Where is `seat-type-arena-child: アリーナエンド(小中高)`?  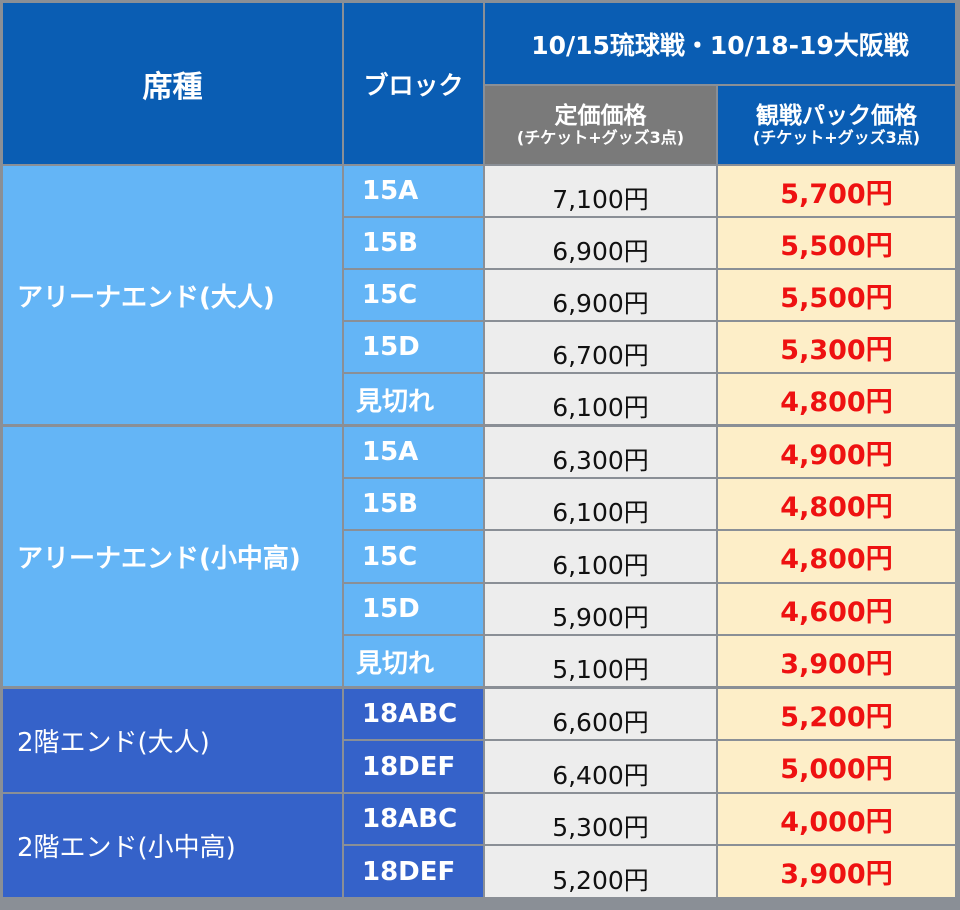 seat-type-arena-child: アリーナエンド(小中高) is located at coordinates (172, 556).